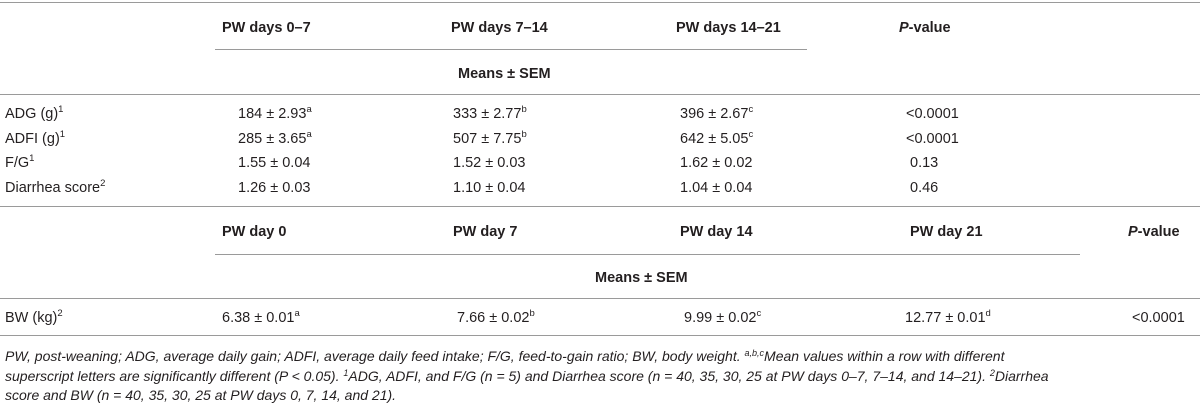 The height and width of the screenshot is (414, 1200). What do you see at coordinates (496, 317) in the screenshot?
I see `cell-value: 7.66 ± 0.02b` at bounding box center [496, 317].